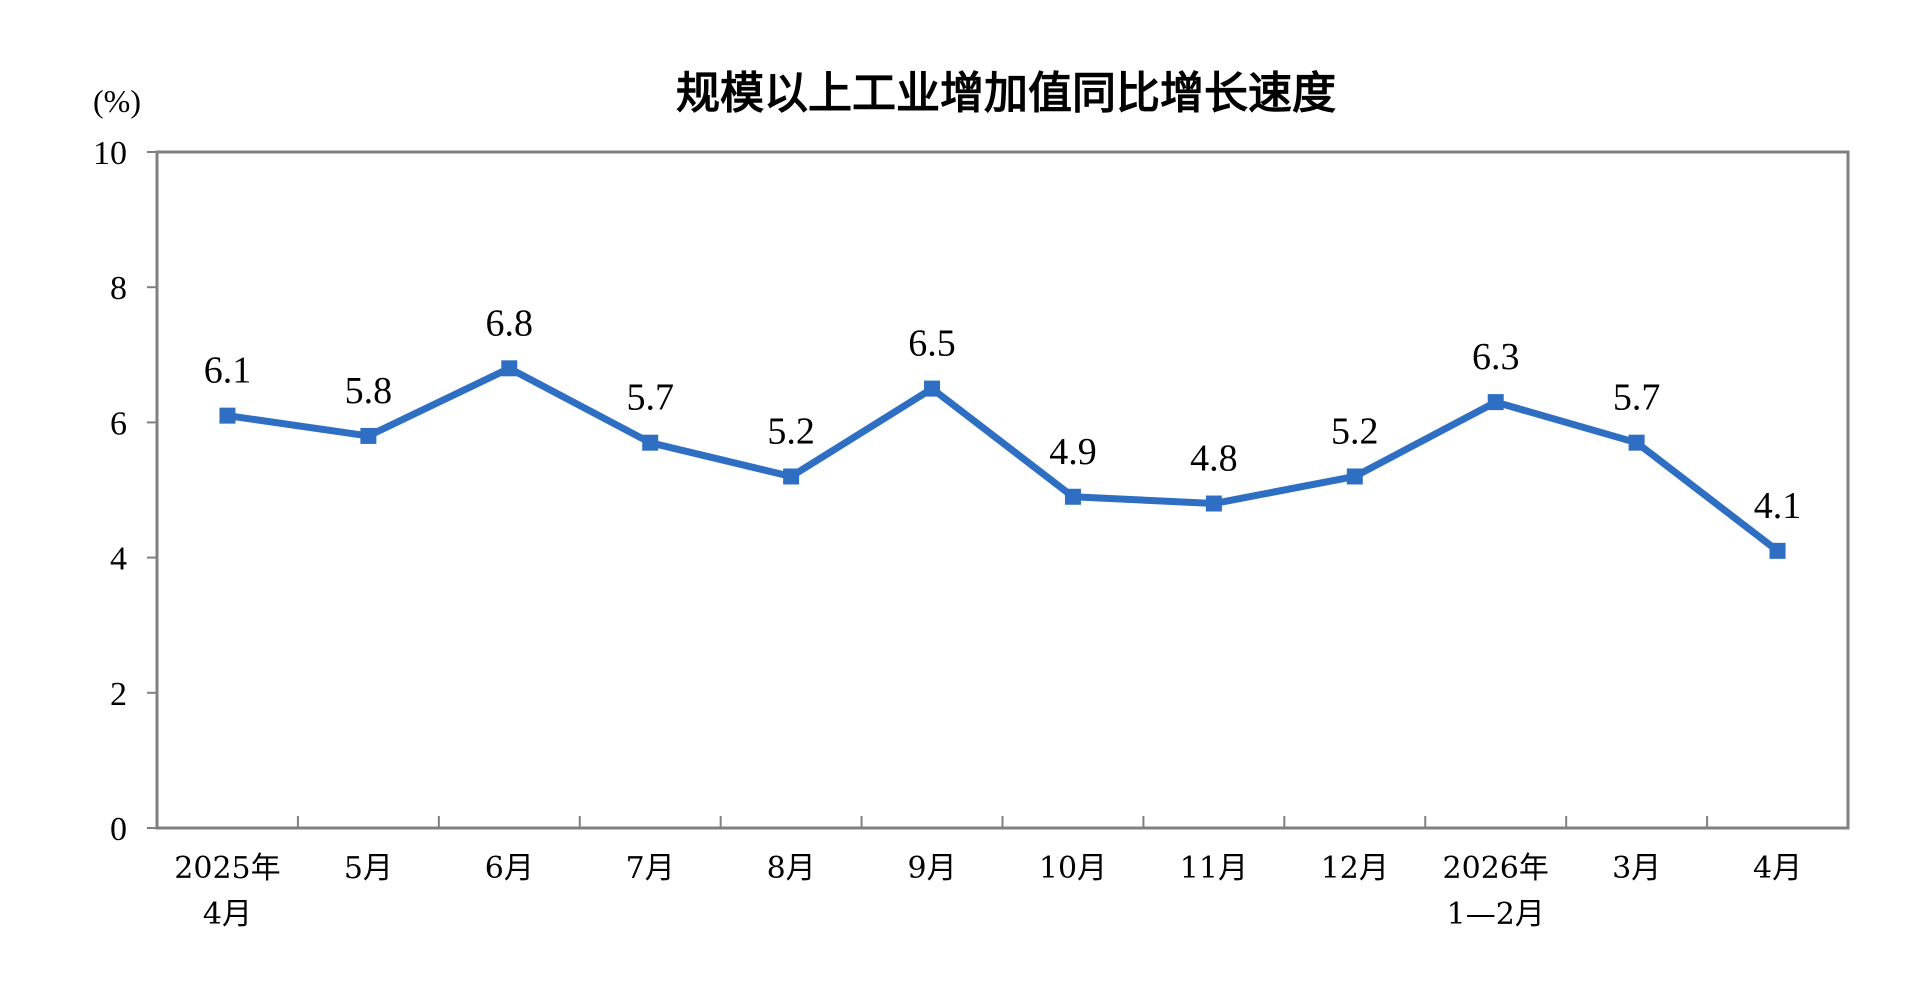 This screenshot has height=996, width=1920. What do you see at coordinates (118, 694) in the screenshot?
I see `y-tick-label: 2` at bounding box center [118, 694].